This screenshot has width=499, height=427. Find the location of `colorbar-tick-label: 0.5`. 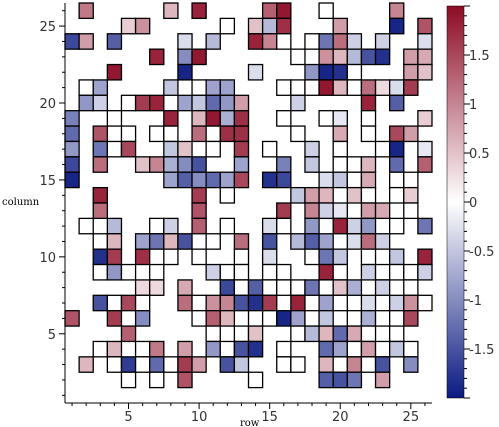

colorbar-tick-label: 0.5 is located at coordinates (479, 154).